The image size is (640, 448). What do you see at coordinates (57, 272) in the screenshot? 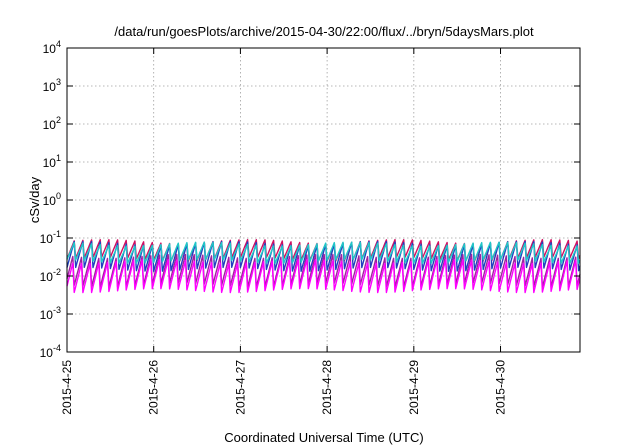
I see `y-tick-exponent: -2` at bounding box center [57, 272].